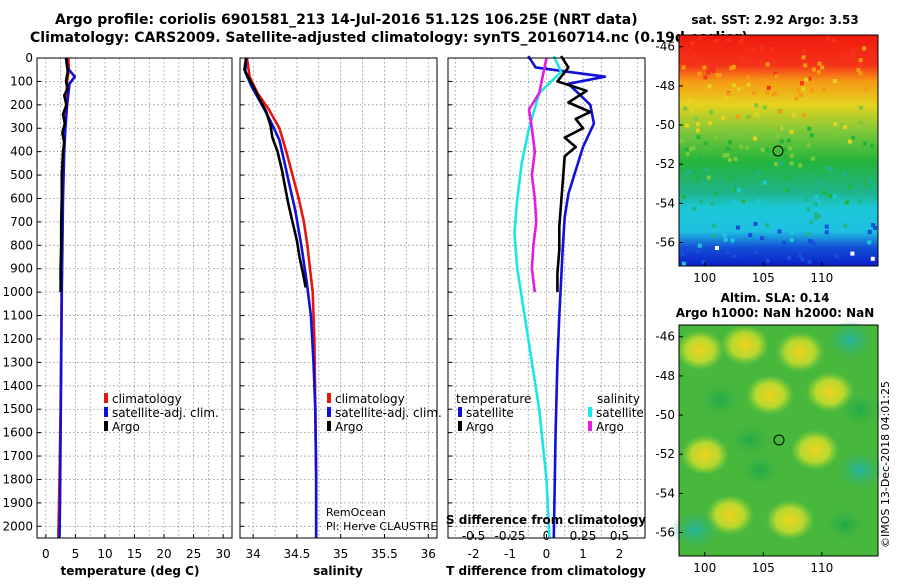 The image size is (900, 584). Describe the element at coordinates (546, 520) in the screenshot. I see `difference-xlabel-salinity: S difference from climatology` at that location.